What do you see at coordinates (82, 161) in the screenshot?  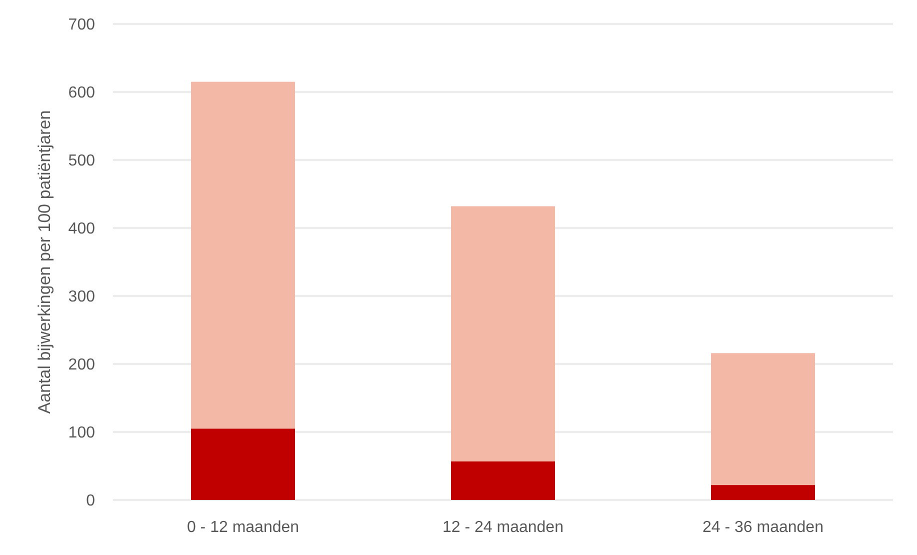 I see `y-tick-label: 500` at bounding box center [82, 161].